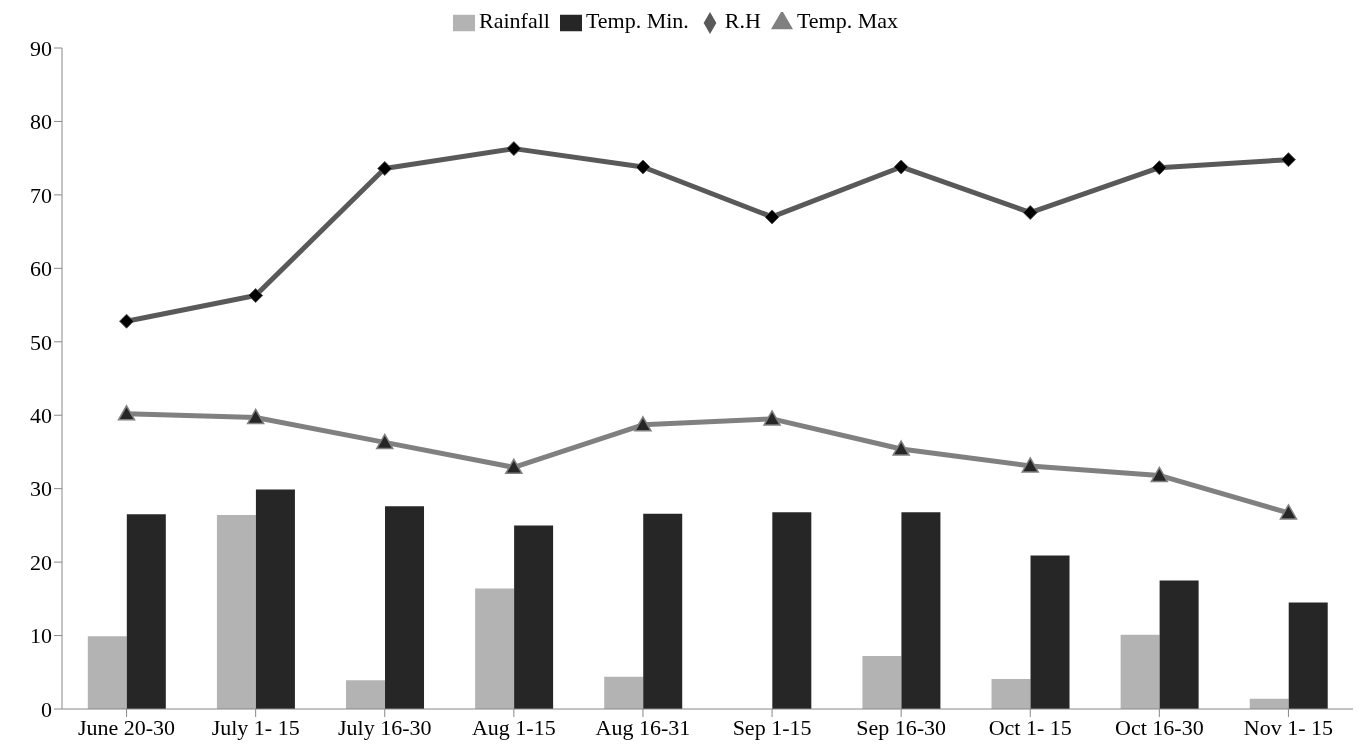 The image size is (1371, 753). What do you see at coordinates (514, 20) in the screenshot?
I see `legend-label: Rainfall` at bounding box center [514, 20].